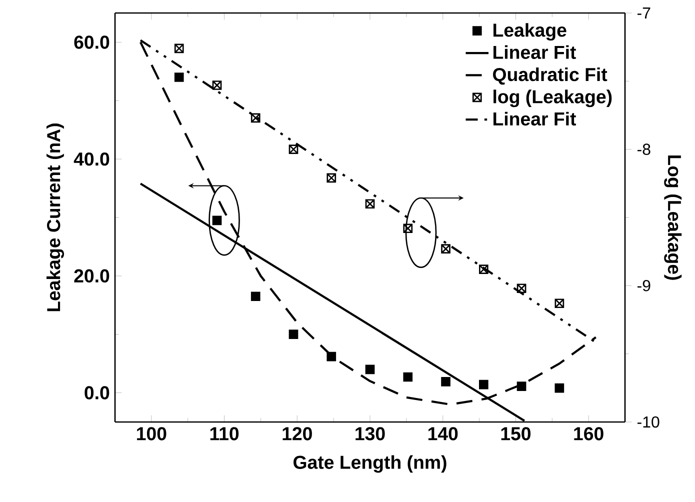 This screenshot has height=502, width=695. Describe the element at coordinates (370, 433) in the screenshot. I see `x-tick-label: 130` at that location.